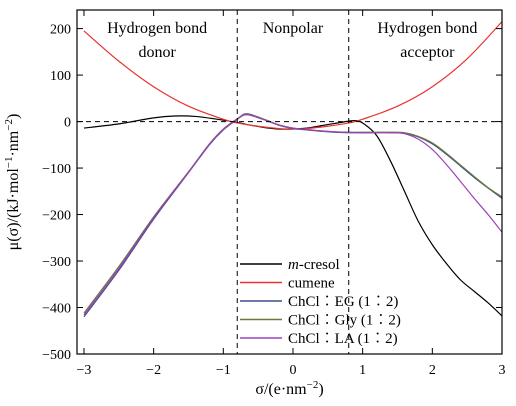  Describe the element at coordinates (60, 76) in the screenshot. I see `y-tick-label: 100` at that location.